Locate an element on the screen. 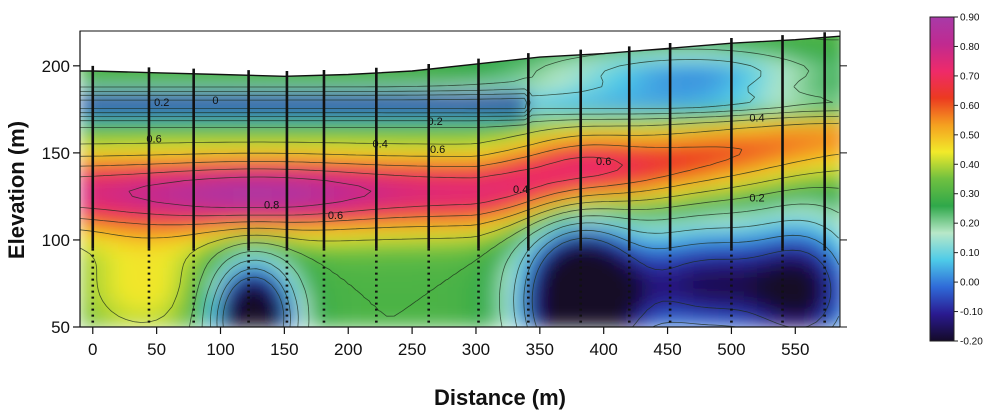 The height and width of the screenshot is (418, 1000). x-tick-label: 250 is located at coordinates (412, 349).